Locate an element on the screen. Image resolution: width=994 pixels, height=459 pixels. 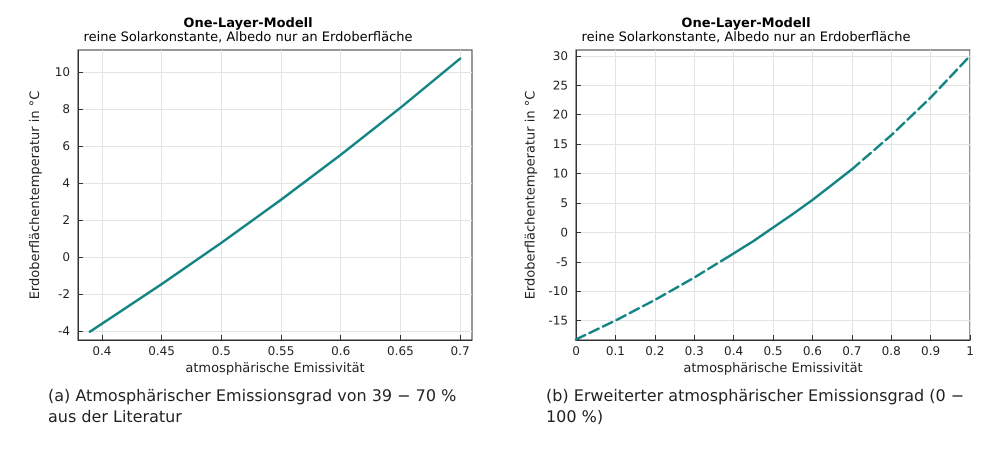
text: (b) Erweiterter atmosphärischer Emissionsgrad (0 − 100 %) is located at coordinates (755, 406).